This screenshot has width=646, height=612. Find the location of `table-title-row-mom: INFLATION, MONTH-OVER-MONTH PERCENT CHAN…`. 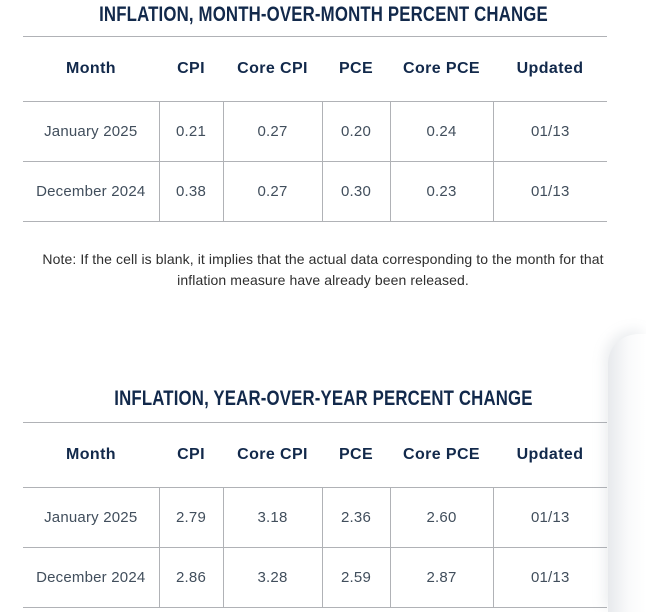

table-title-row-mom: INFLATION, MONTH-OVER-MONTH PERCENT CHAN… is located at coordinates (323, 15).